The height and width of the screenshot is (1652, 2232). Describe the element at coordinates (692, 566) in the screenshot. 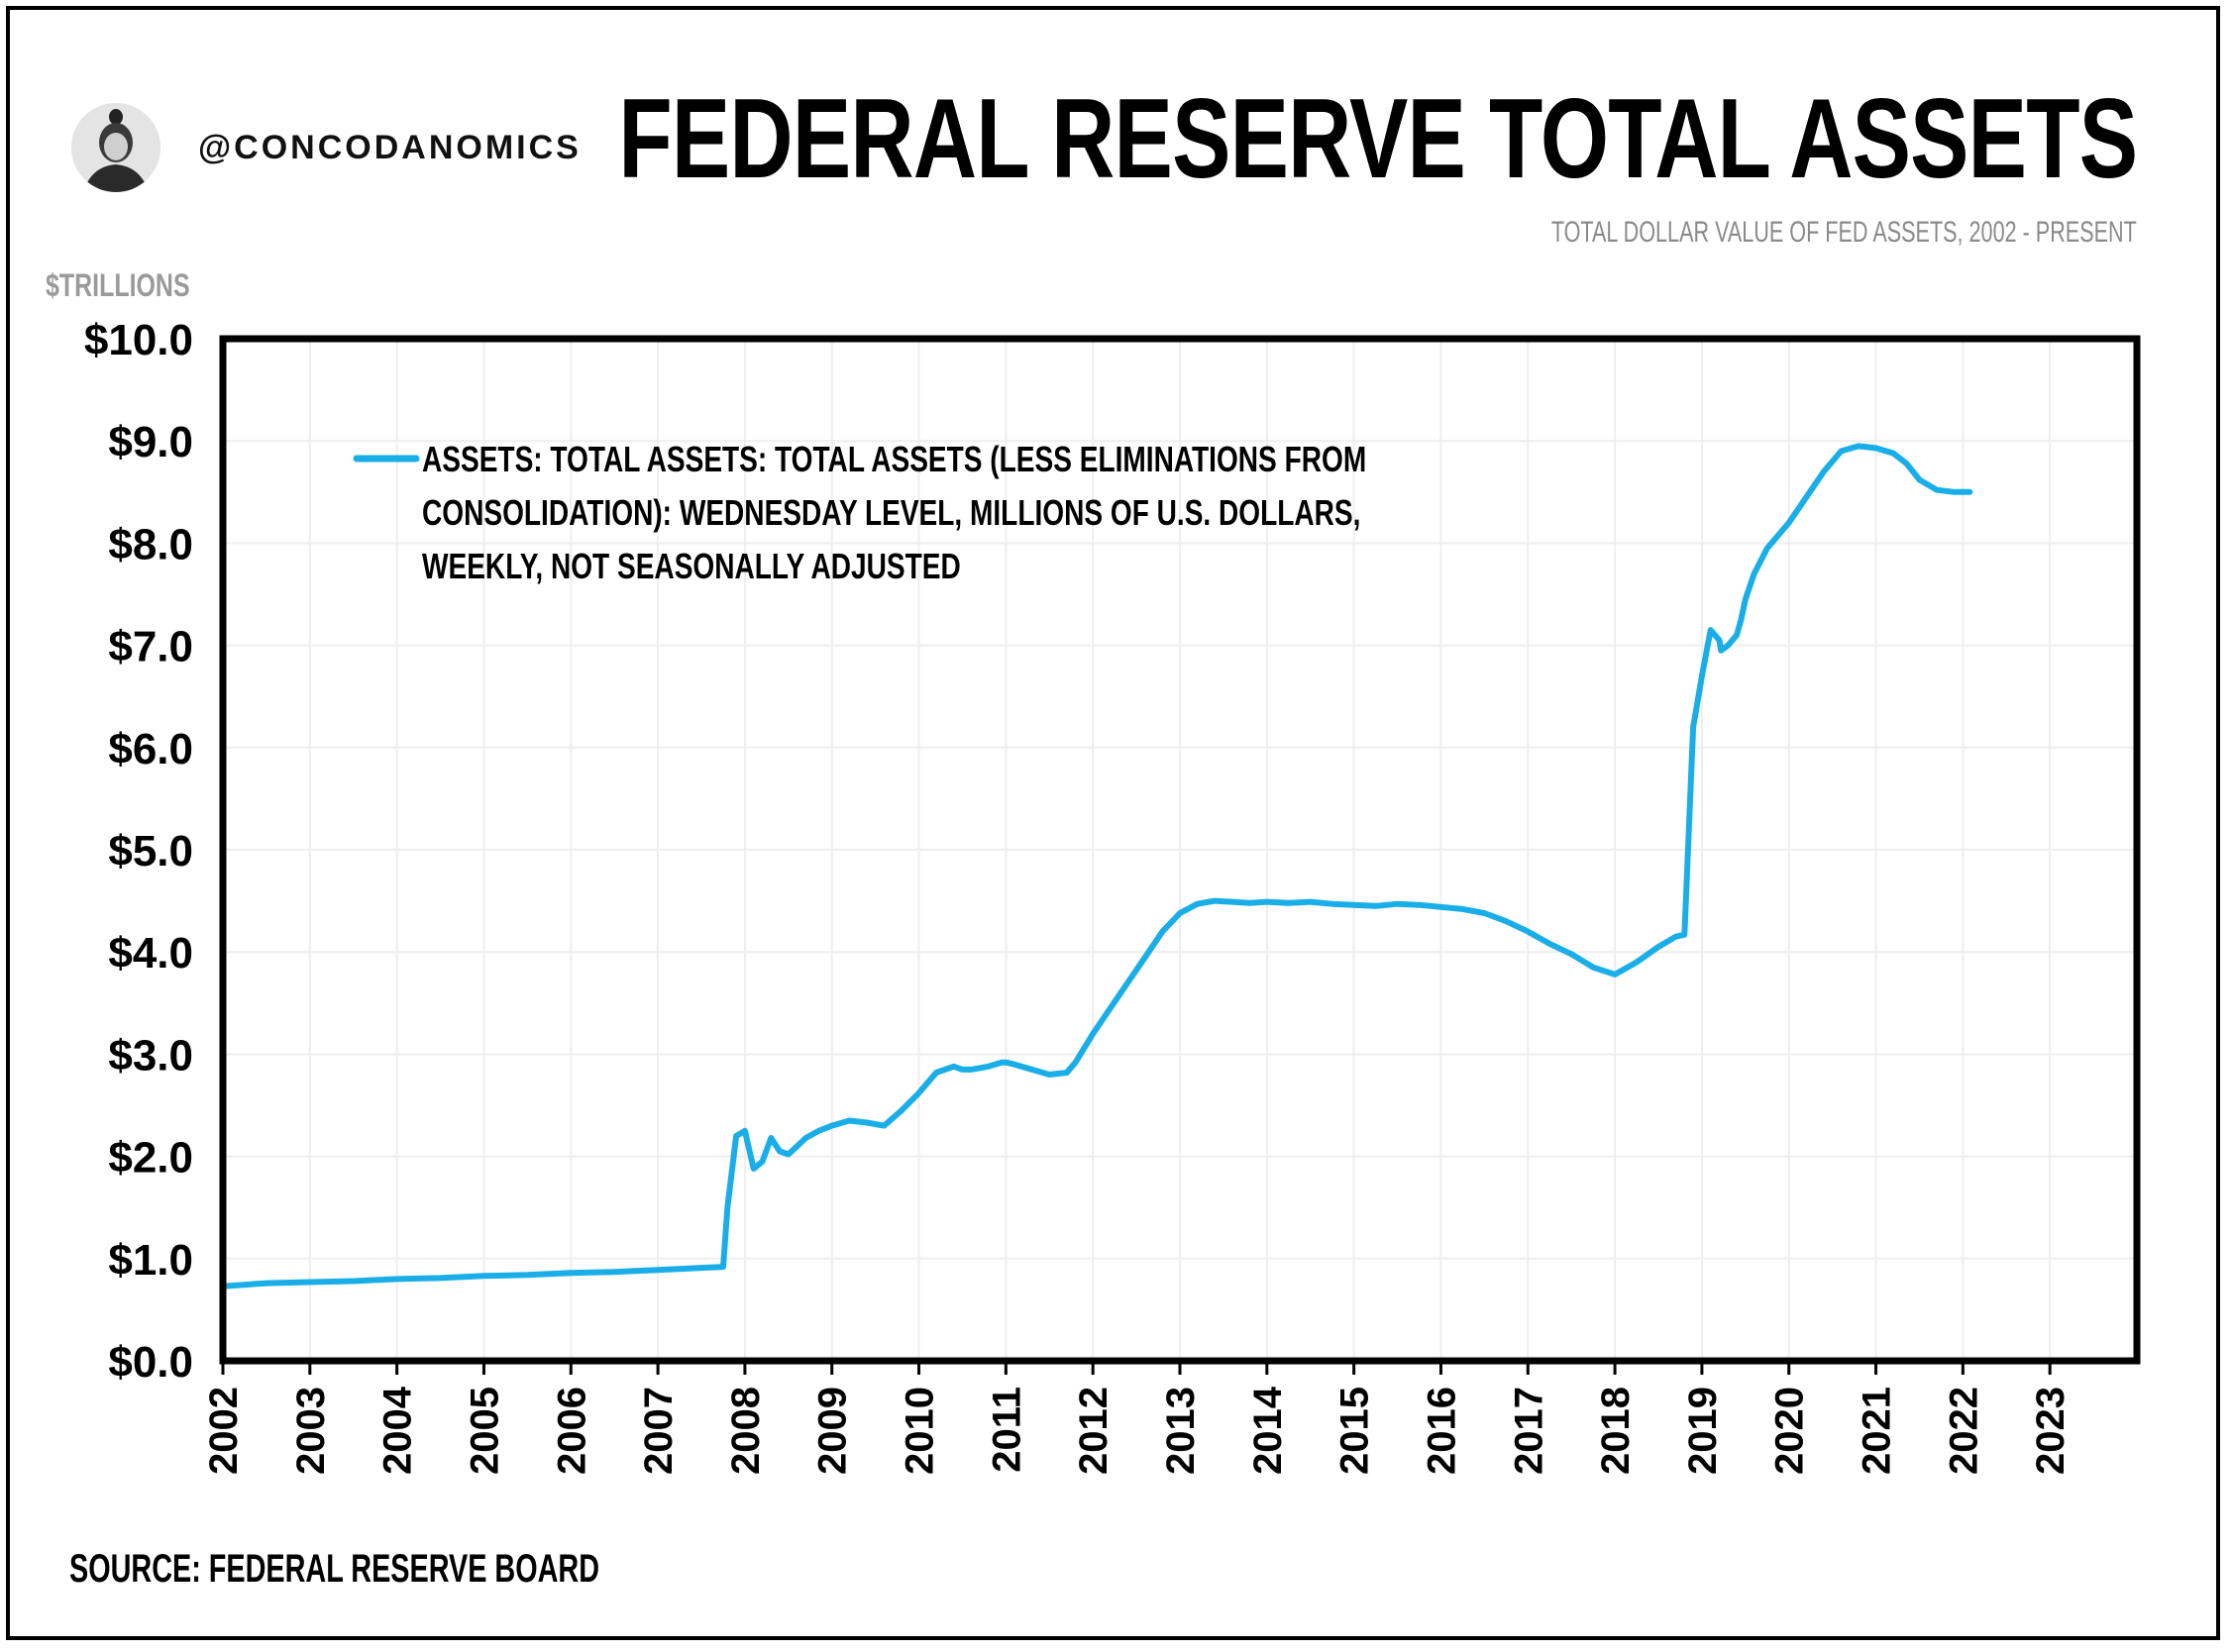

I see `legend-label: WEEKLY, NOT SEASONALLY ADJUSTED` at that location.